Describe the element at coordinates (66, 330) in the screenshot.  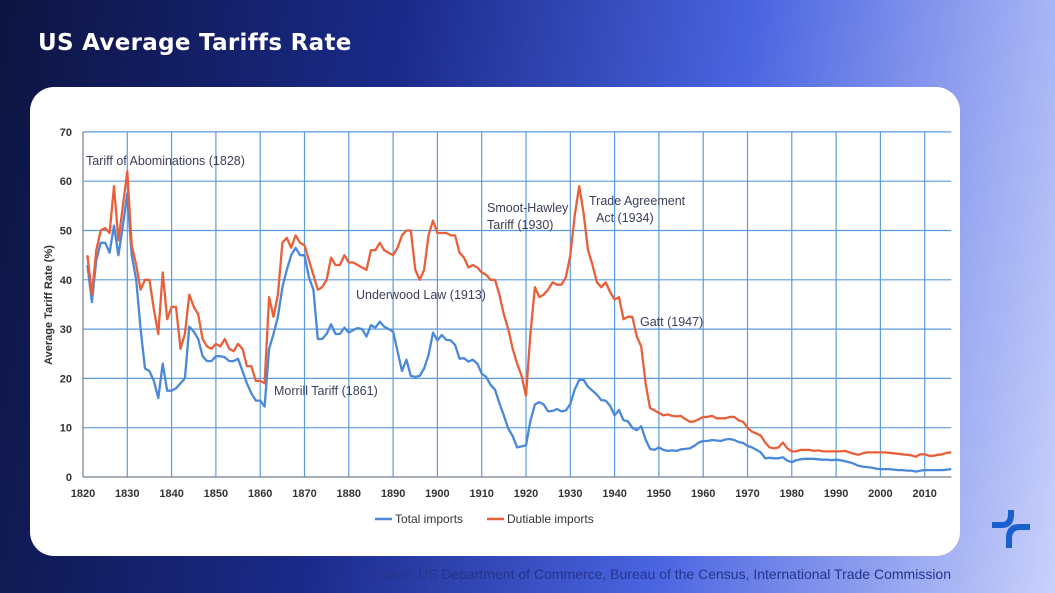
I see `y-tick-label: 30` at that location.